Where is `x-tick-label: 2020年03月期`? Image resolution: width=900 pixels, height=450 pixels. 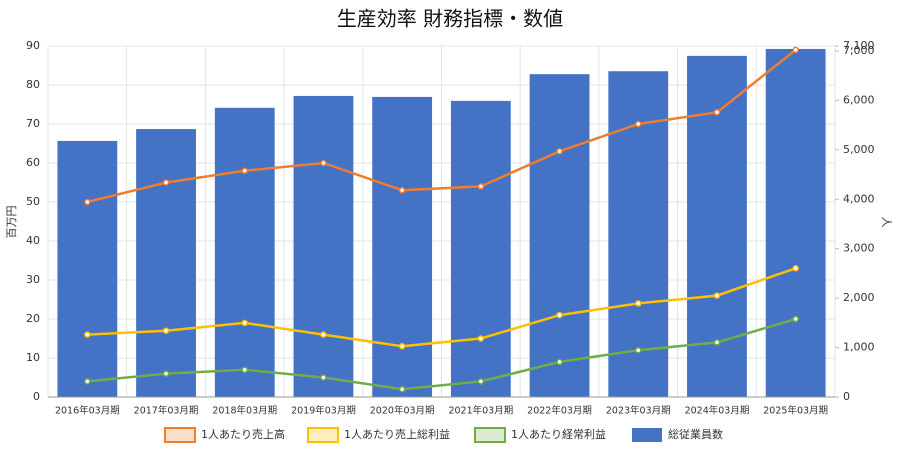
x-tick-label: 2020年03月期 is located at coordinates (402, 411).